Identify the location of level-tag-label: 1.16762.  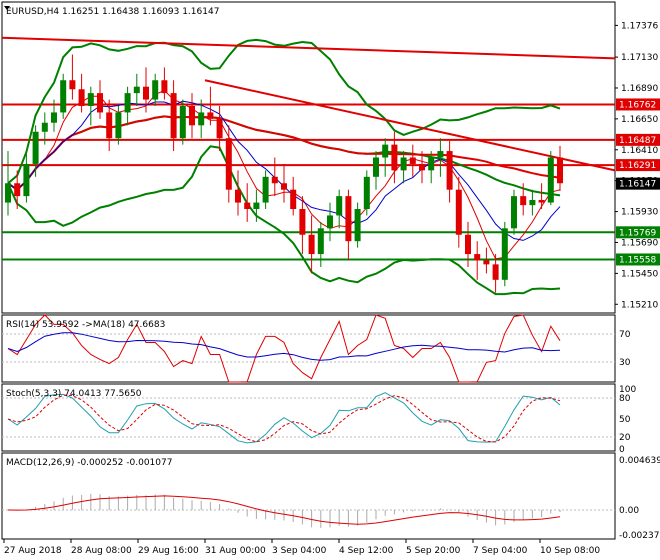
(637, 105).